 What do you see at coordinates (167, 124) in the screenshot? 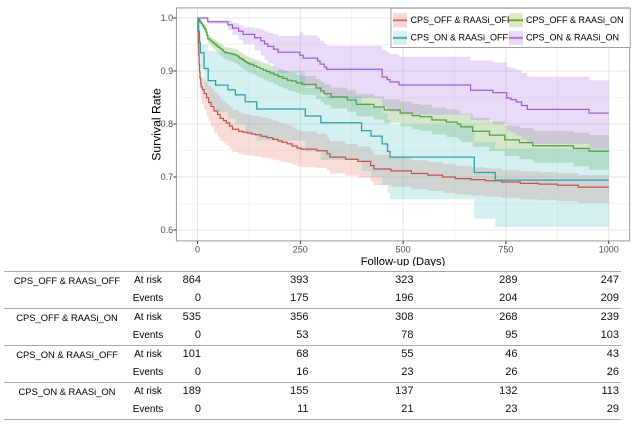
I see `svg-text: 0.8` at bounding box center [167, 124].